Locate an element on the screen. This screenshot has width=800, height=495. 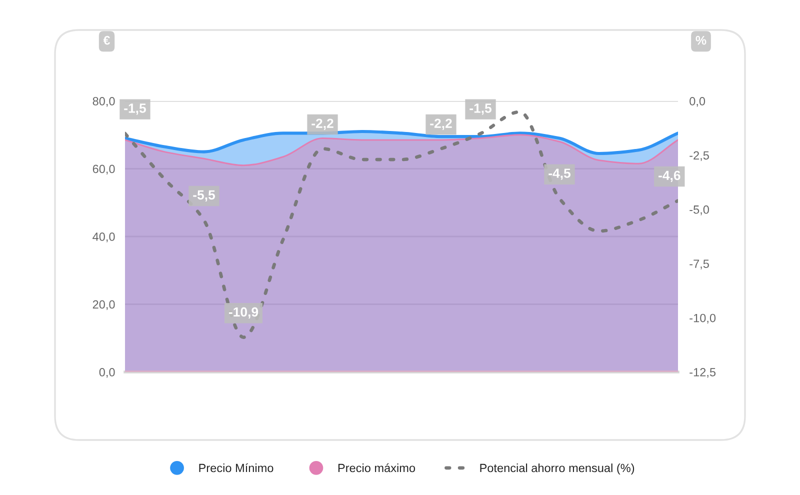
y-tick-label: 0,0 is located at coordinates (107, 373).